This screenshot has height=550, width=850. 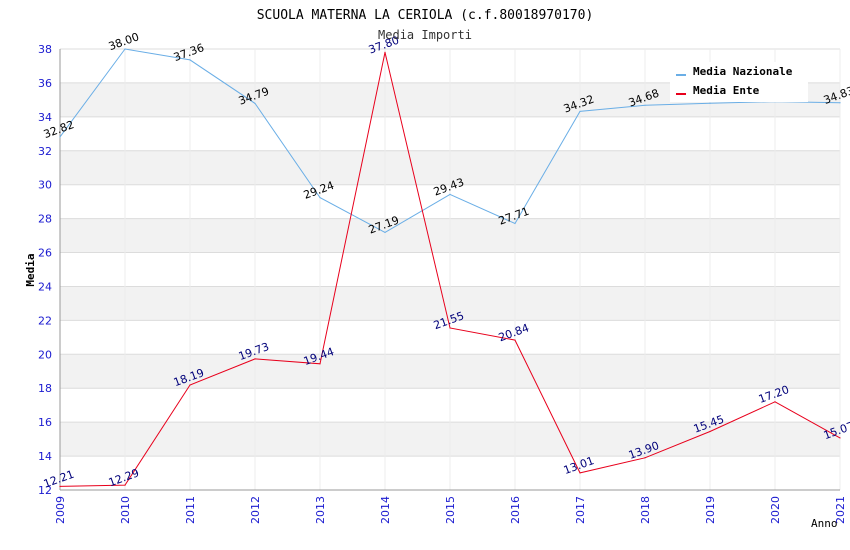 I want to click on x-tick-label: 2011, so click(x=190, y=510).